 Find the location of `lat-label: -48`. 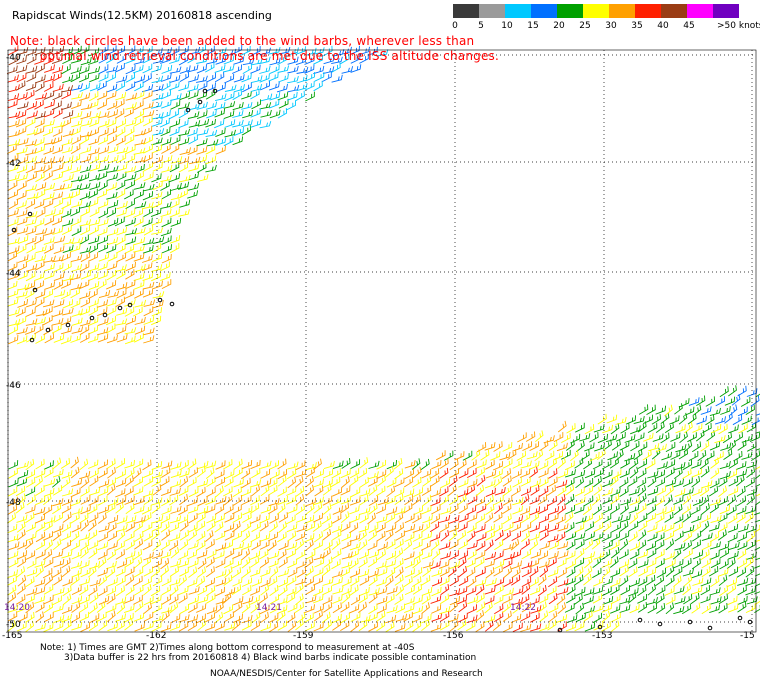

lat-label: -48 is located at coordinates (13, 503).